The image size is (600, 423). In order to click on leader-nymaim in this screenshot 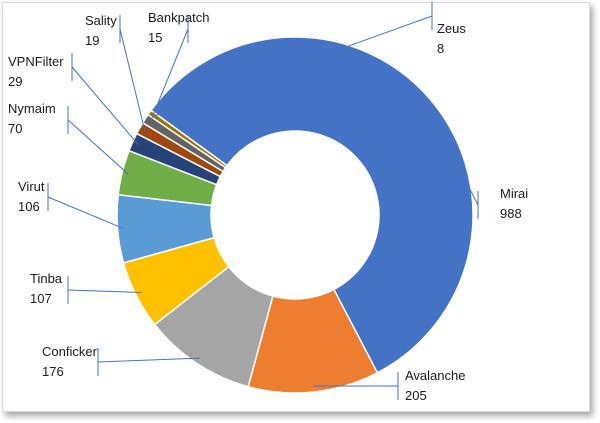, I will do `click(98, 147)`.